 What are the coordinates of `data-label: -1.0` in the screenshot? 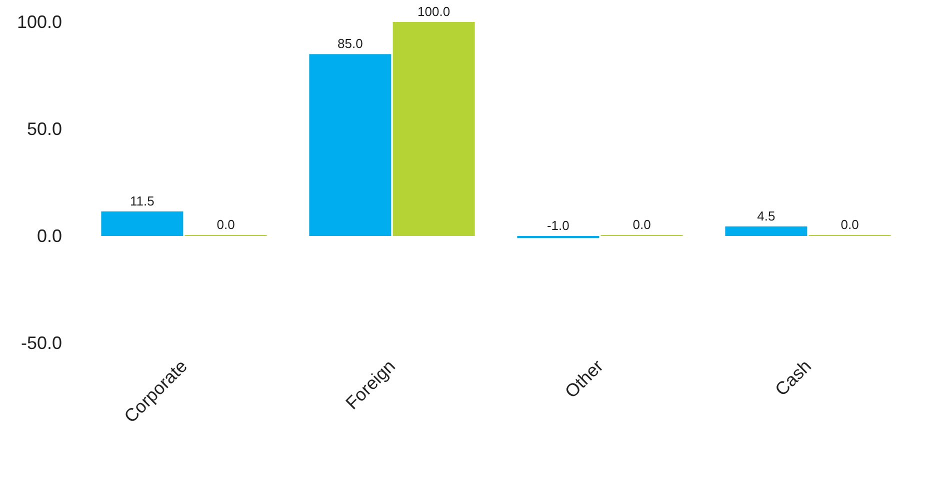 It's located at (558, 225).